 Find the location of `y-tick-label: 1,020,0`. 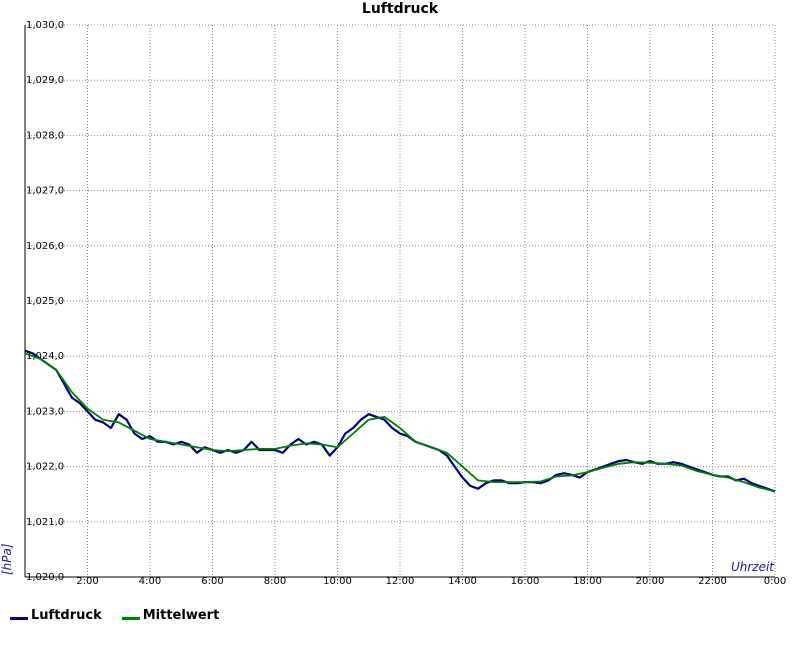

y-tick-label: 1,020,0 is located at coordinates (45, 577).